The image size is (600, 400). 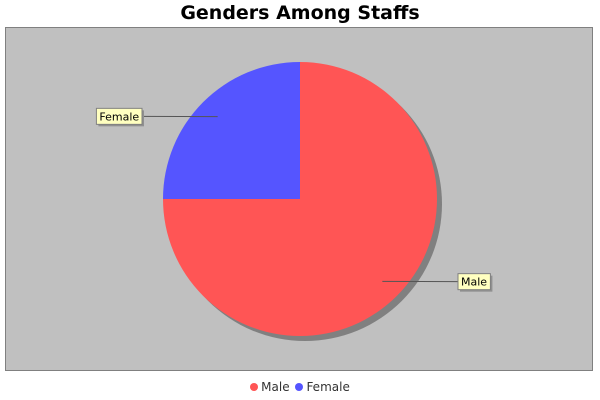 I want to click on legend-label-female: Female, so click(x=328, y=387).